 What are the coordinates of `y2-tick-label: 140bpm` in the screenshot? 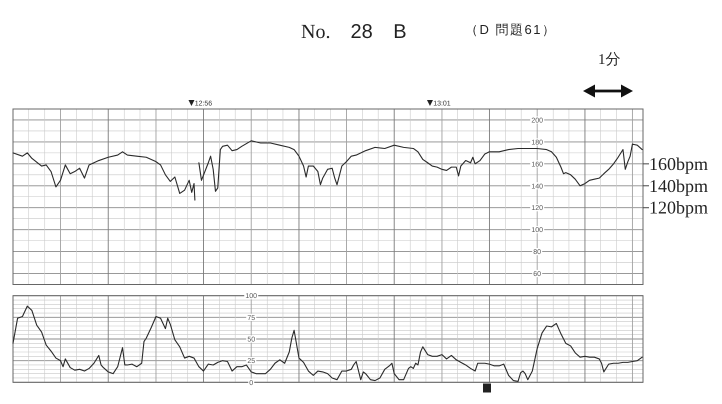 It's located at (678, 186).